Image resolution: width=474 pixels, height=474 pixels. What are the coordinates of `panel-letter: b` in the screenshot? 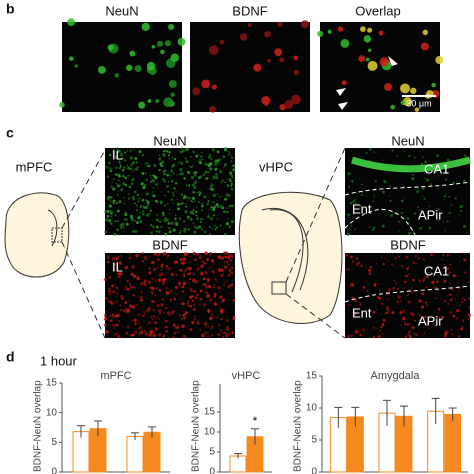 It's located at (10, 9).